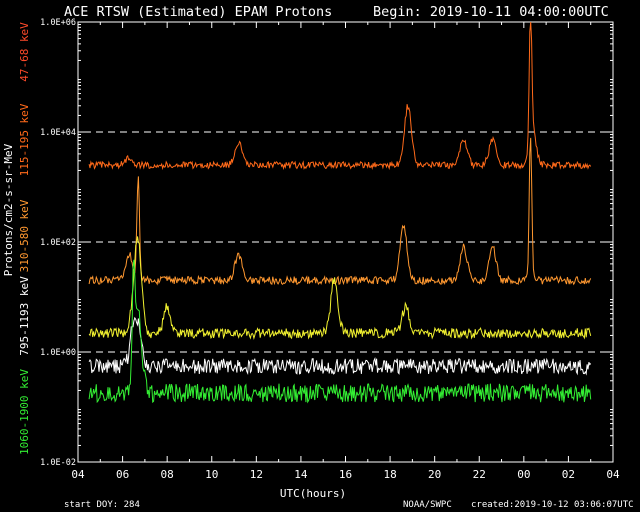  What do you see at coordinates (434, 474) in the screenshot?
I see `x-tick-label: 20` at bounding box center [434, 474].